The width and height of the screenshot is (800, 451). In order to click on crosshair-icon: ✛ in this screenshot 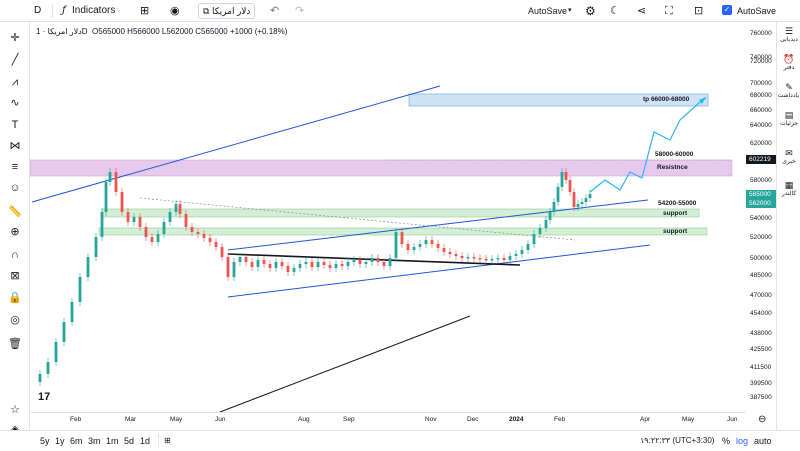, I will do `click(15, 38)`.